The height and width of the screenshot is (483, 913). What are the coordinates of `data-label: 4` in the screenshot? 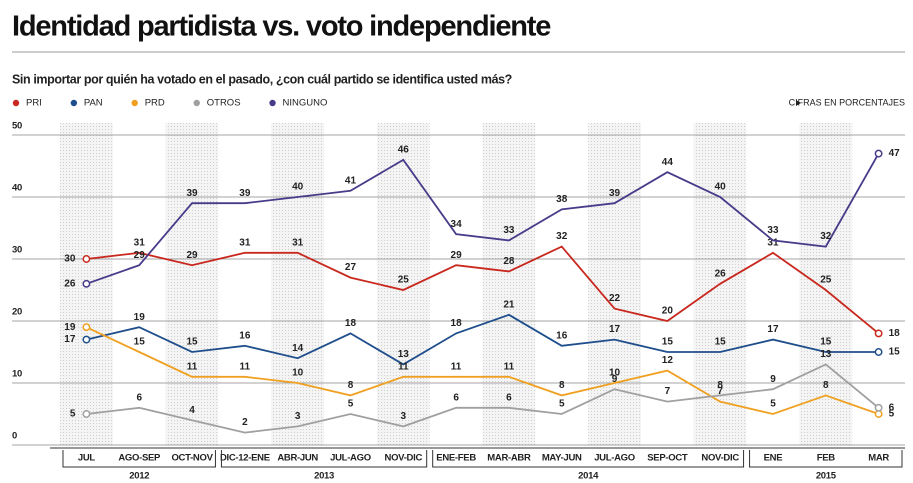 It's located at (192, 410).